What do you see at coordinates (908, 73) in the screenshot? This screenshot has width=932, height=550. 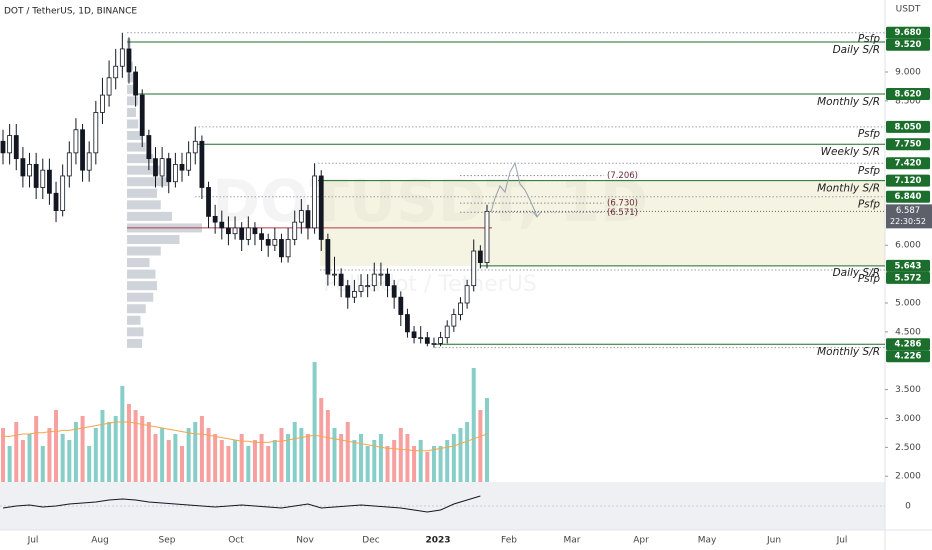 I see `y-tick-label: 9.000` at bounding box center [908, 73].